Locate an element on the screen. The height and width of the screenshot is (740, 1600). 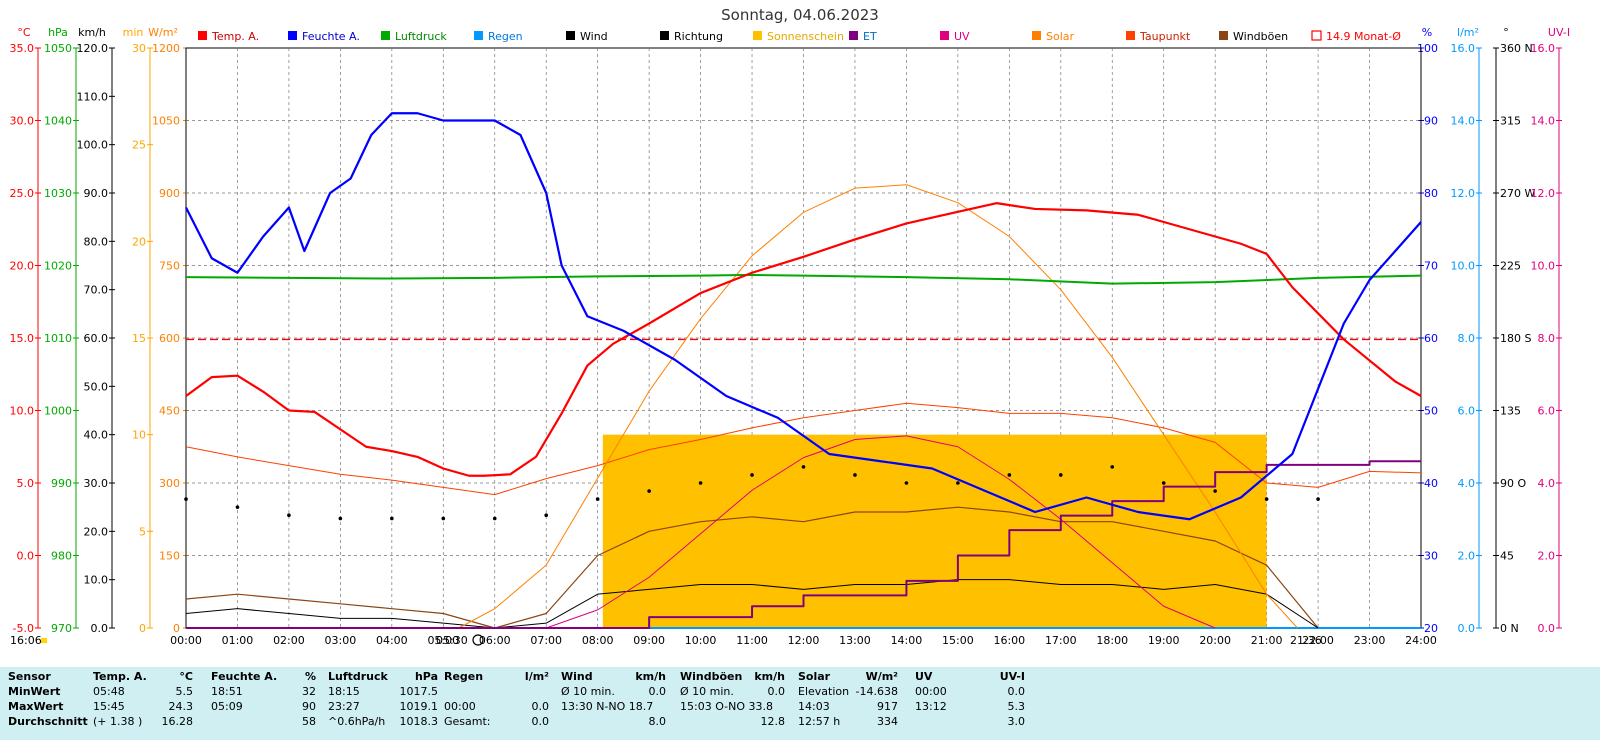
stats-cell-time: 05:09 is located at coordinates (227, 706).